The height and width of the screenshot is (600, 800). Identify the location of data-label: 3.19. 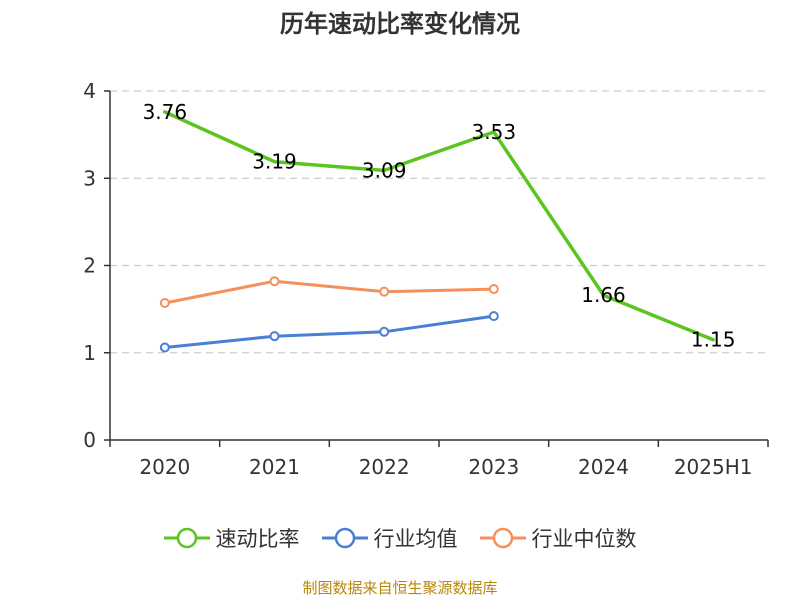
(274, 162).